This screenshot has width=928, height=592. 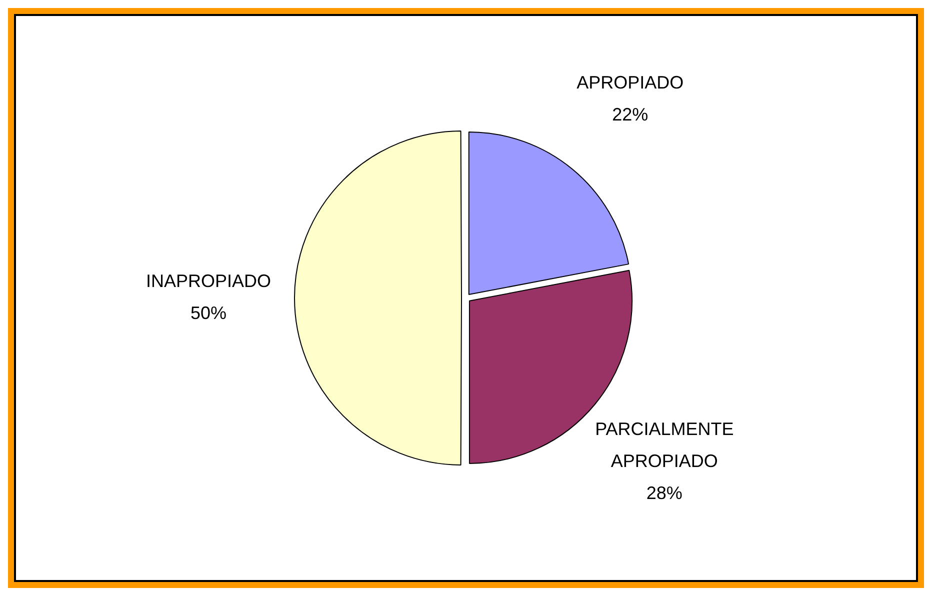 I want to click on slice-label: APROPIADO, so click(x=630, y=82).